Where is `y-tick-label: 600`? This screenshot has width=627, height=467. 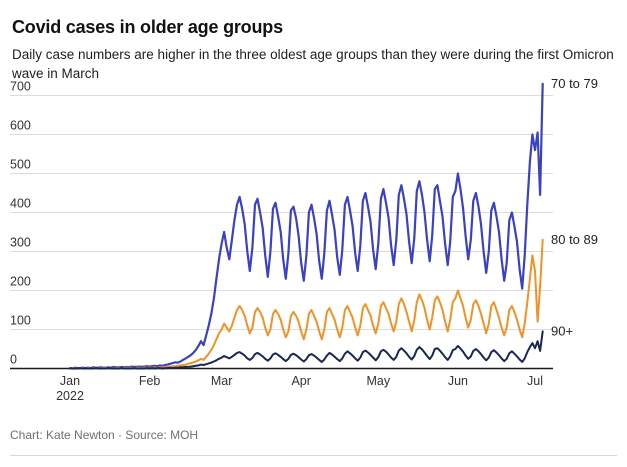
y-tick-label: 600 is located at coordinates (20, 126).